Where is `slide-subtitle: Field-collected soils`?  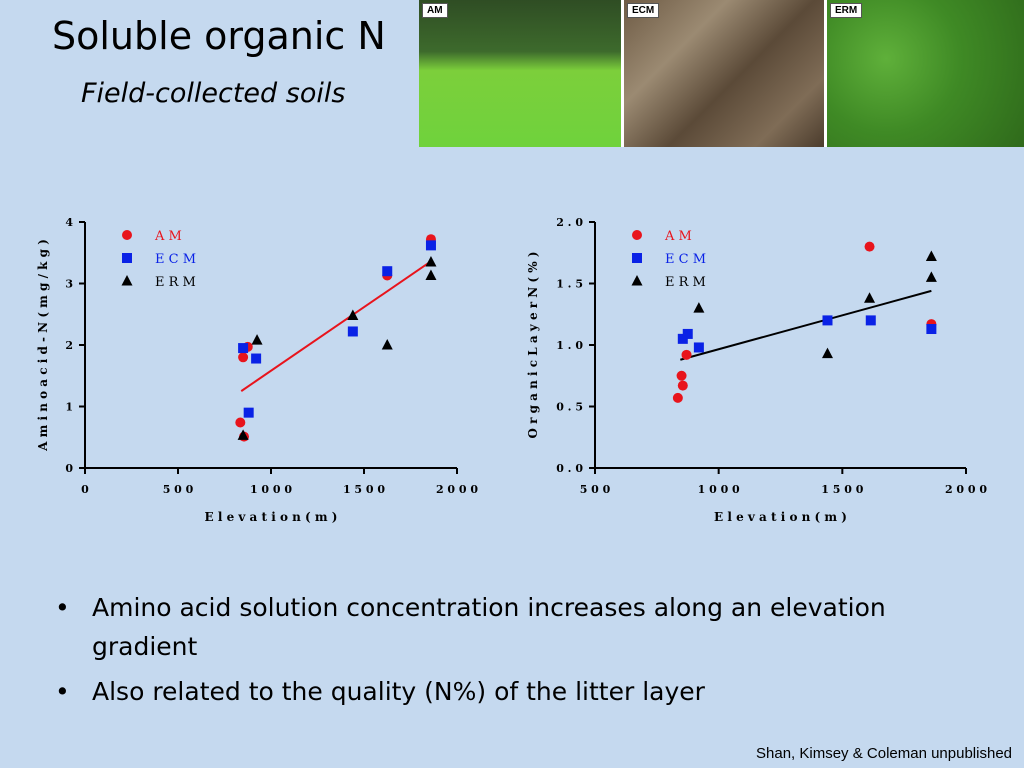
slide-subtitle: Field-collected soils is located at coordinates (213, 93).